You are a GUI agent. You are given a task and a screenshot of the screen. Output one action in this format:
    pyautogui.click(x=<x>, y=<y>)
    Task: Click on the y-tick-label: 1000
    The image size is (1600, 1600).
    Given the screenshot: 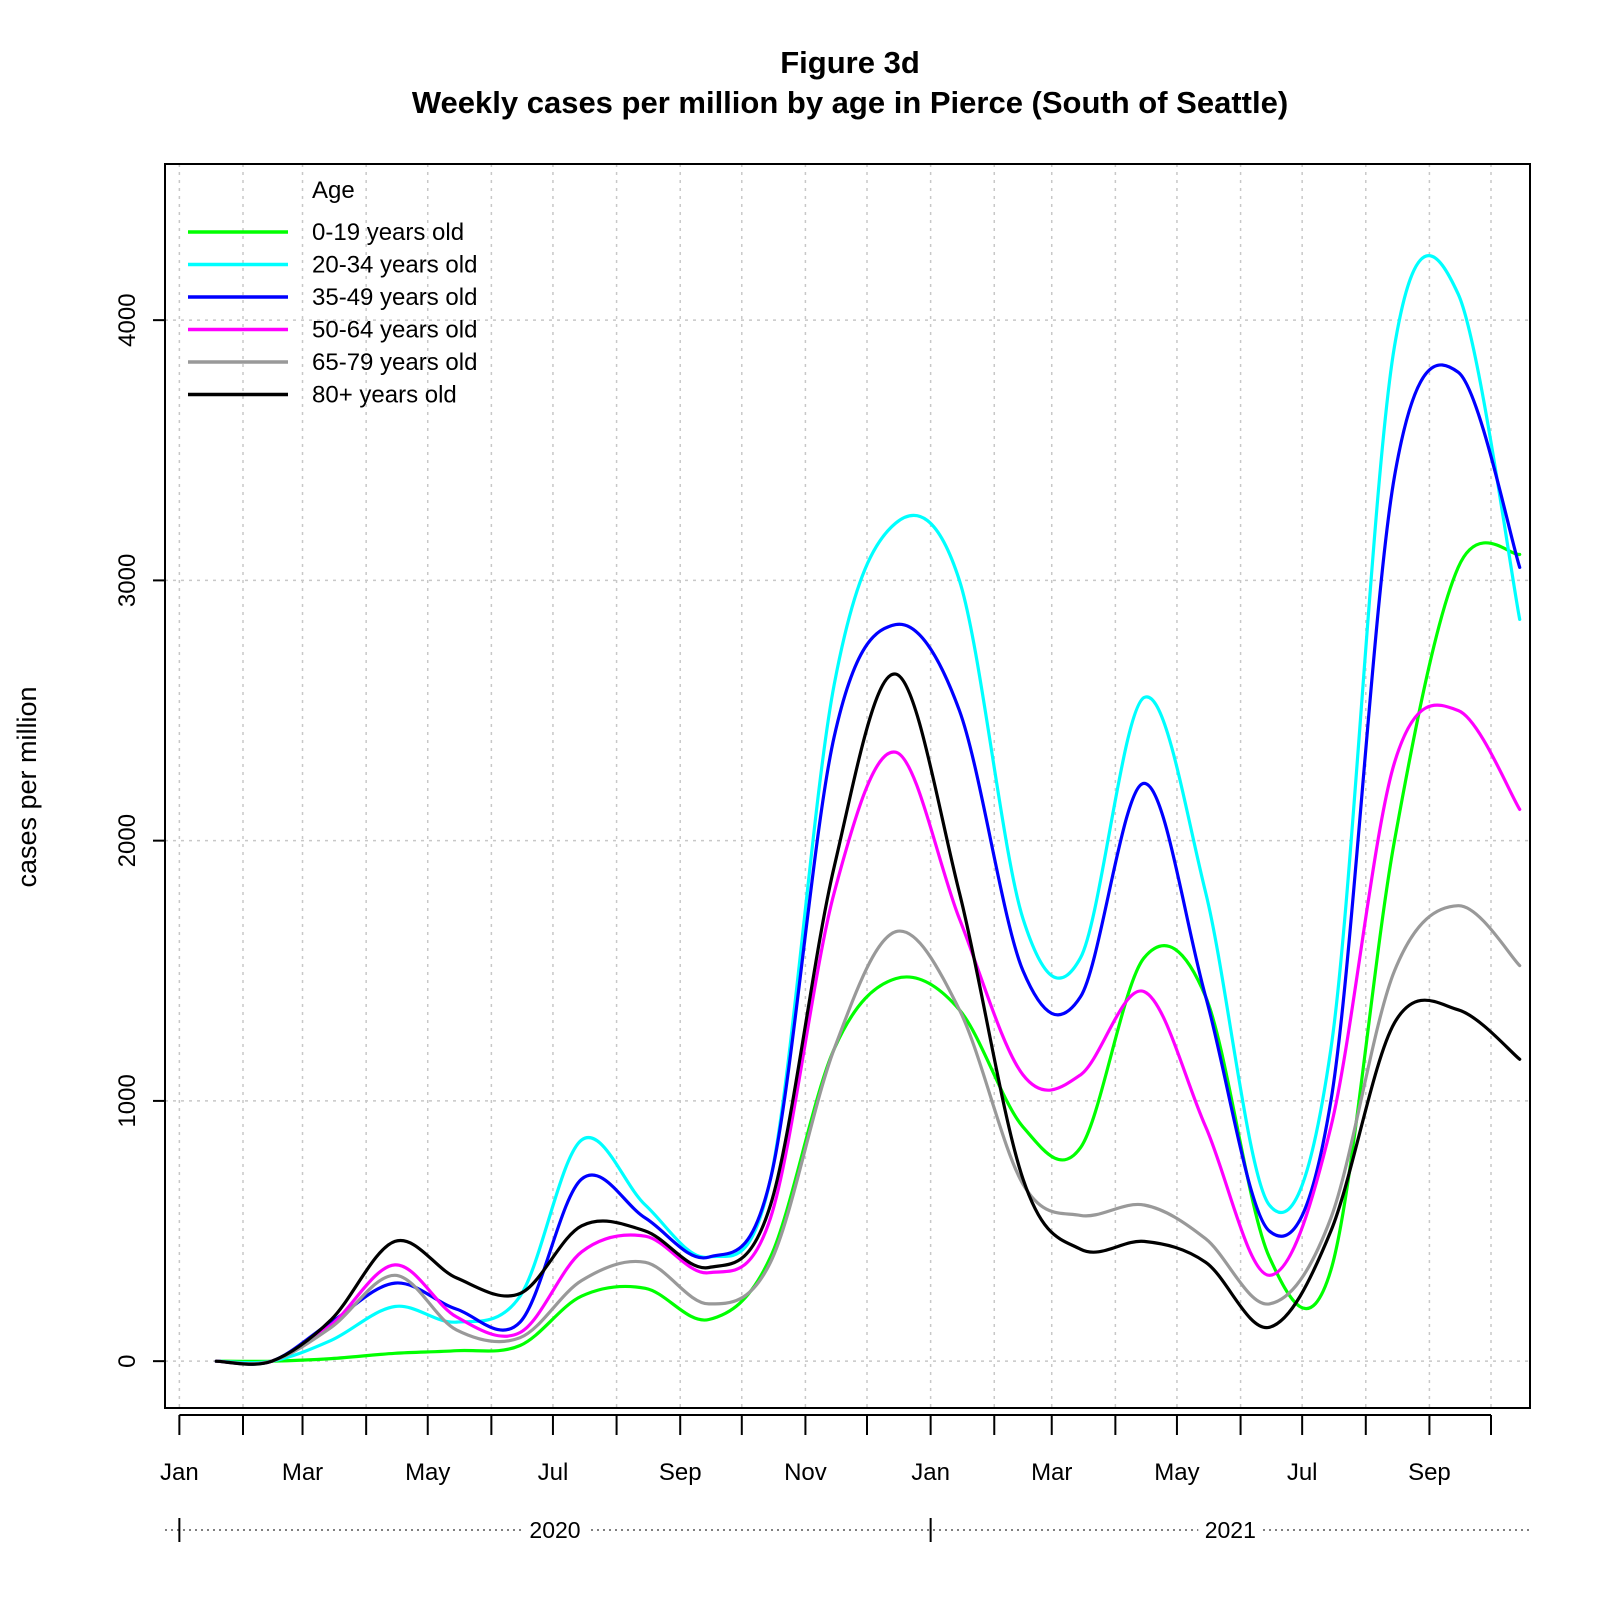 What is the action you would take?
    pyautogui.click(x=127, y=1100)
    